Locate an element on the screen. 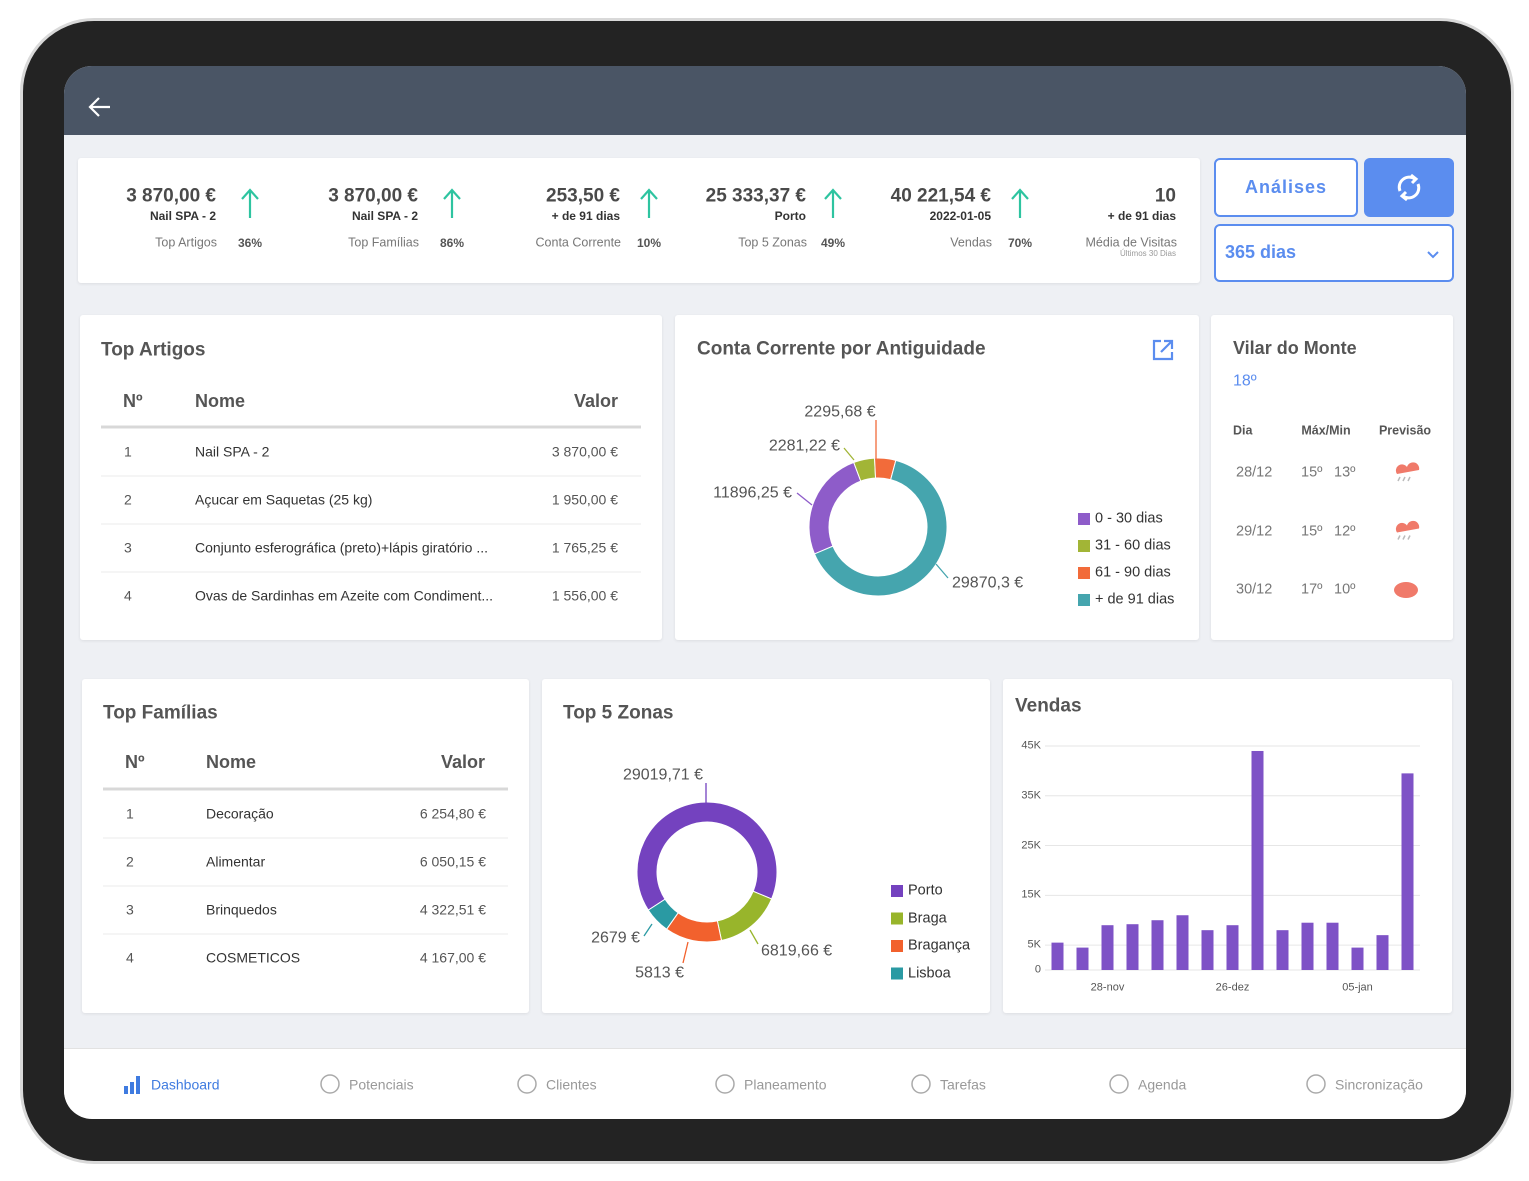 This screenshot has height=1181, width=1529. legend-label: Bragança is located at coordinates (939, 945).